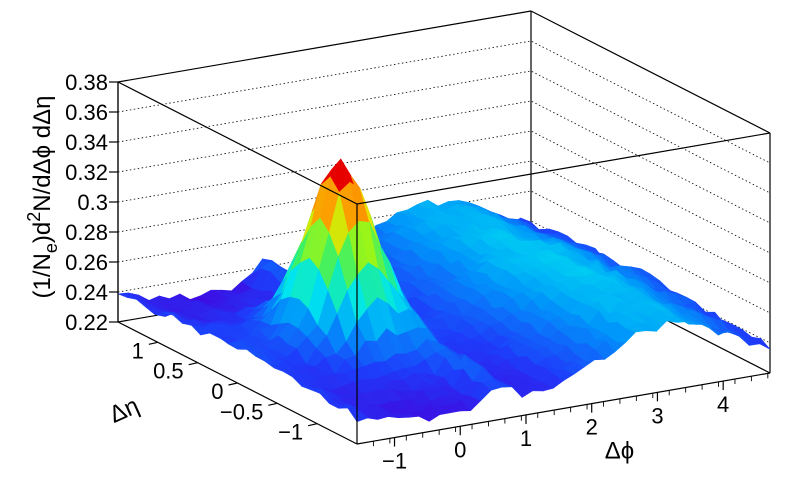 Image resolution: width=788 pixels, height=497 pixels. What do you see at coordinates (138, 350) in the screenshot?
I see `y-tick-label-0: 1` at bounding box center [138, 350].